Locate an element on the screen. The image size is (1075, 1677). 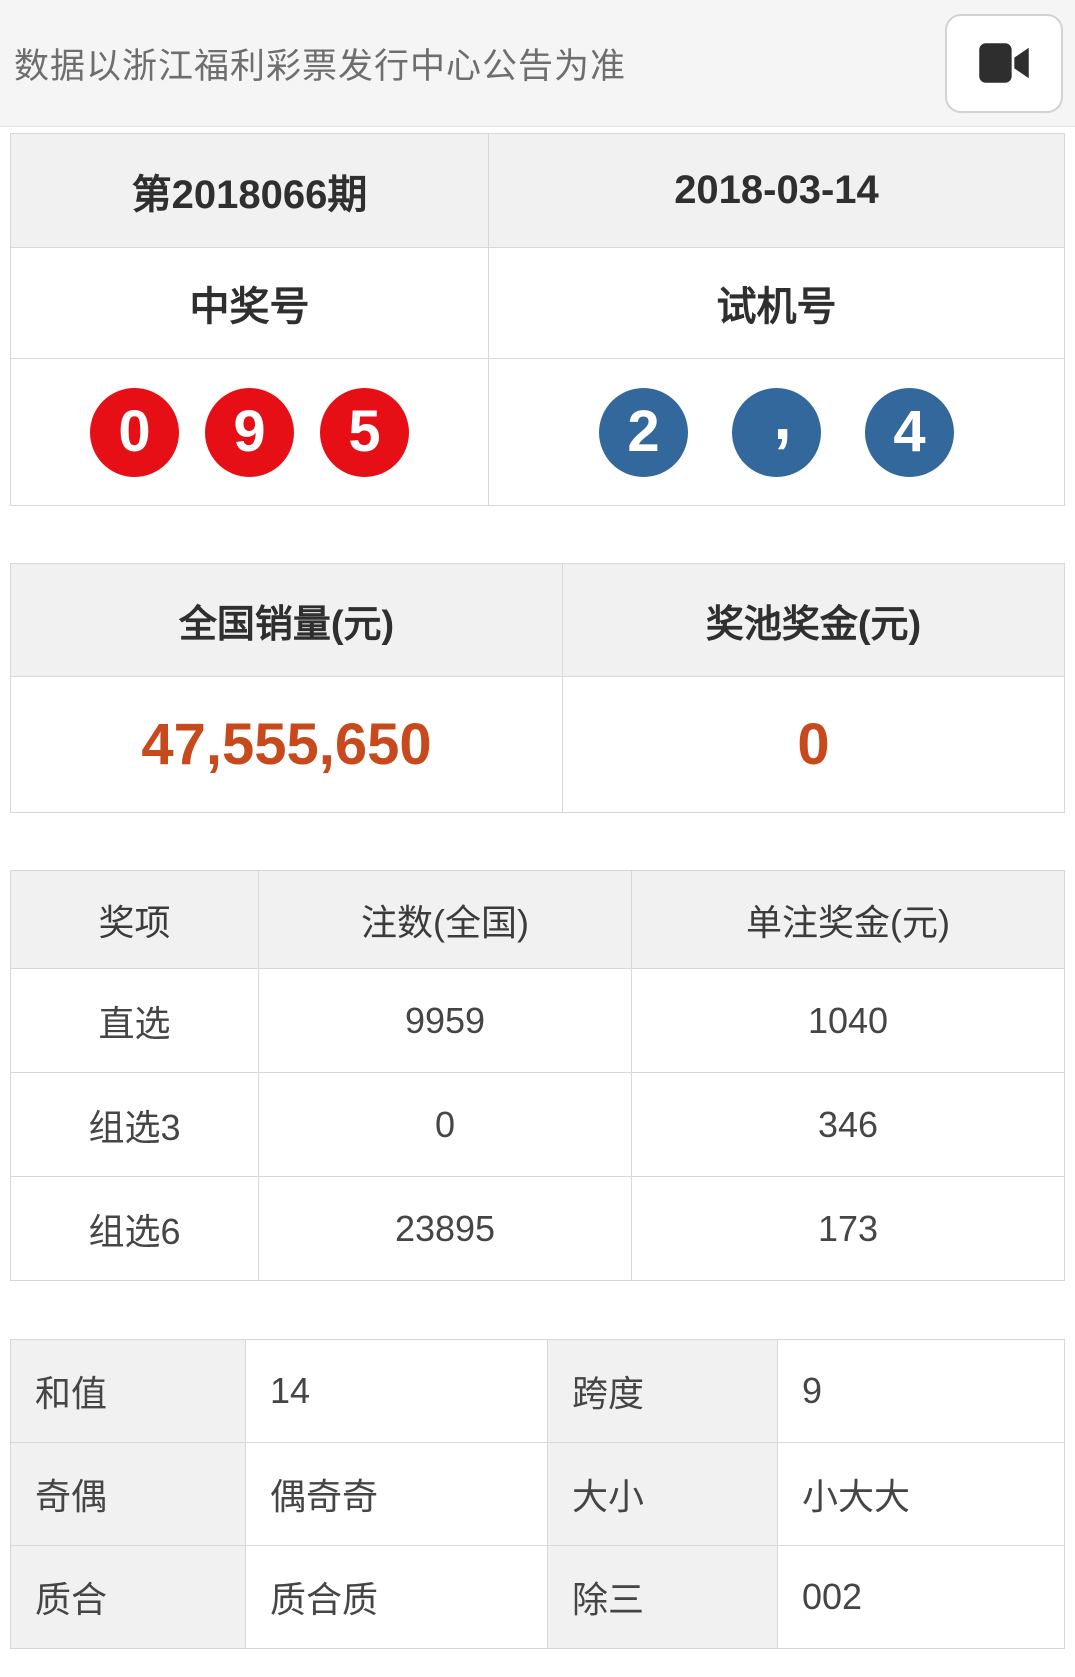
sales-table: 全国销量(元) 奖池奖金(元) 47,555,650 0 is located at coordinates (537, 688).